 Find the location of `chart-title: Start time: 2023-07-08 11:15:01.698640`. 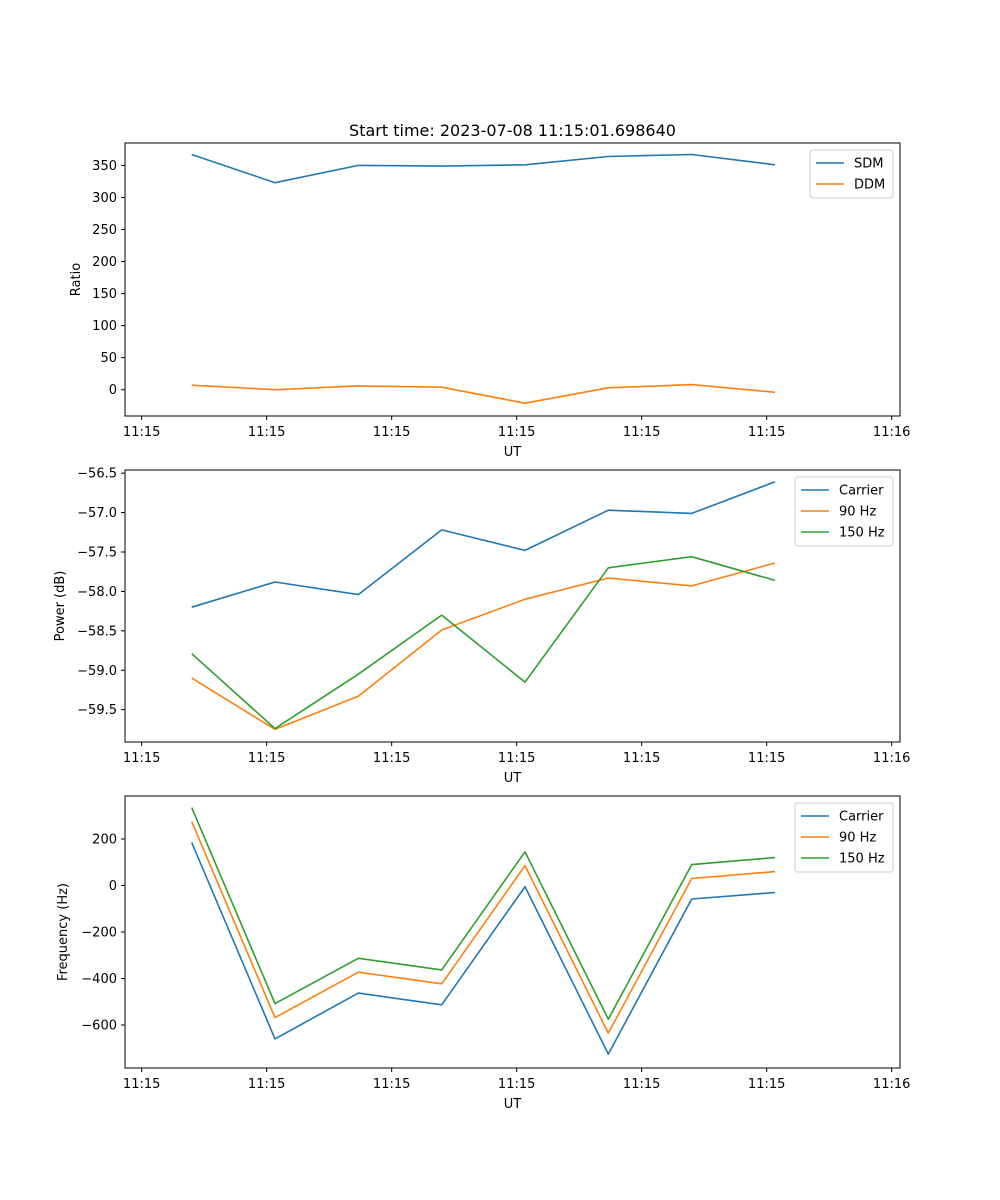

chart-title: Start time: 2023-07-08 11:15:01.698640 is located at coordinates (512, 130).